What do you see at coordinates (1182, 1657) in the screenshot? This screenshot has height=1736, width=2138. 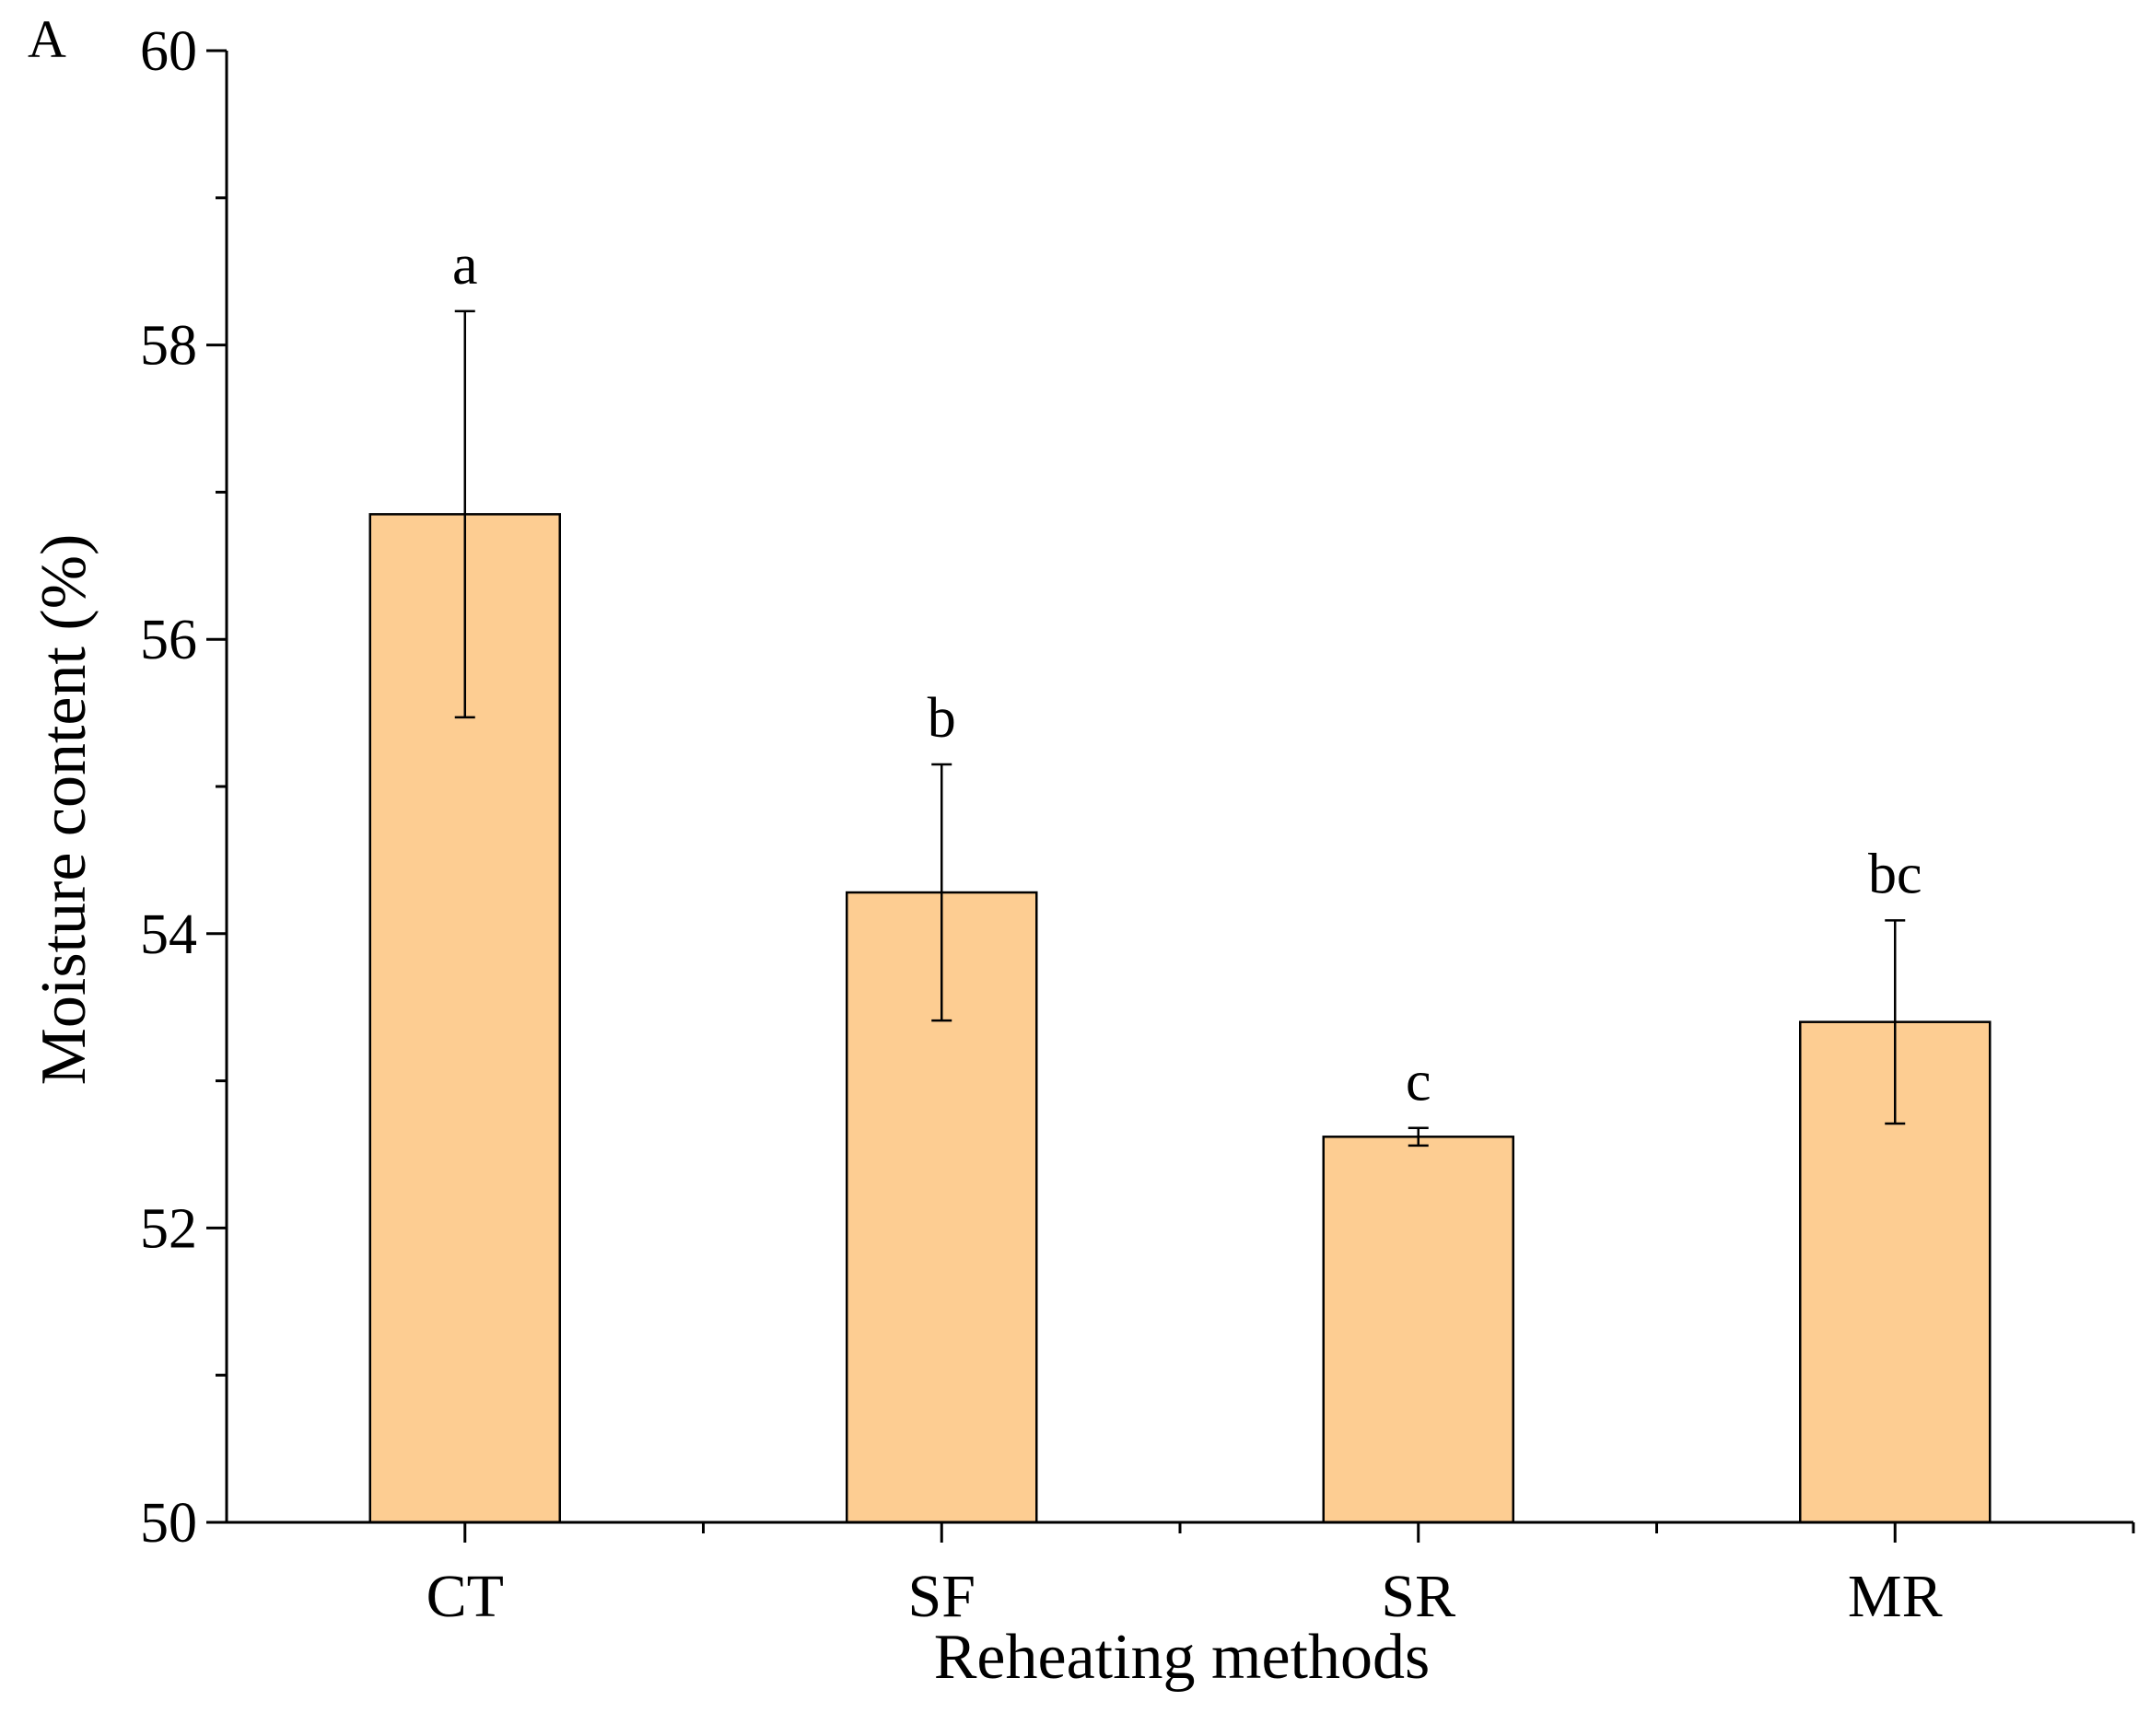 I see `x-axis-title: Reheating methods` at bounding box center [1182, 1657].